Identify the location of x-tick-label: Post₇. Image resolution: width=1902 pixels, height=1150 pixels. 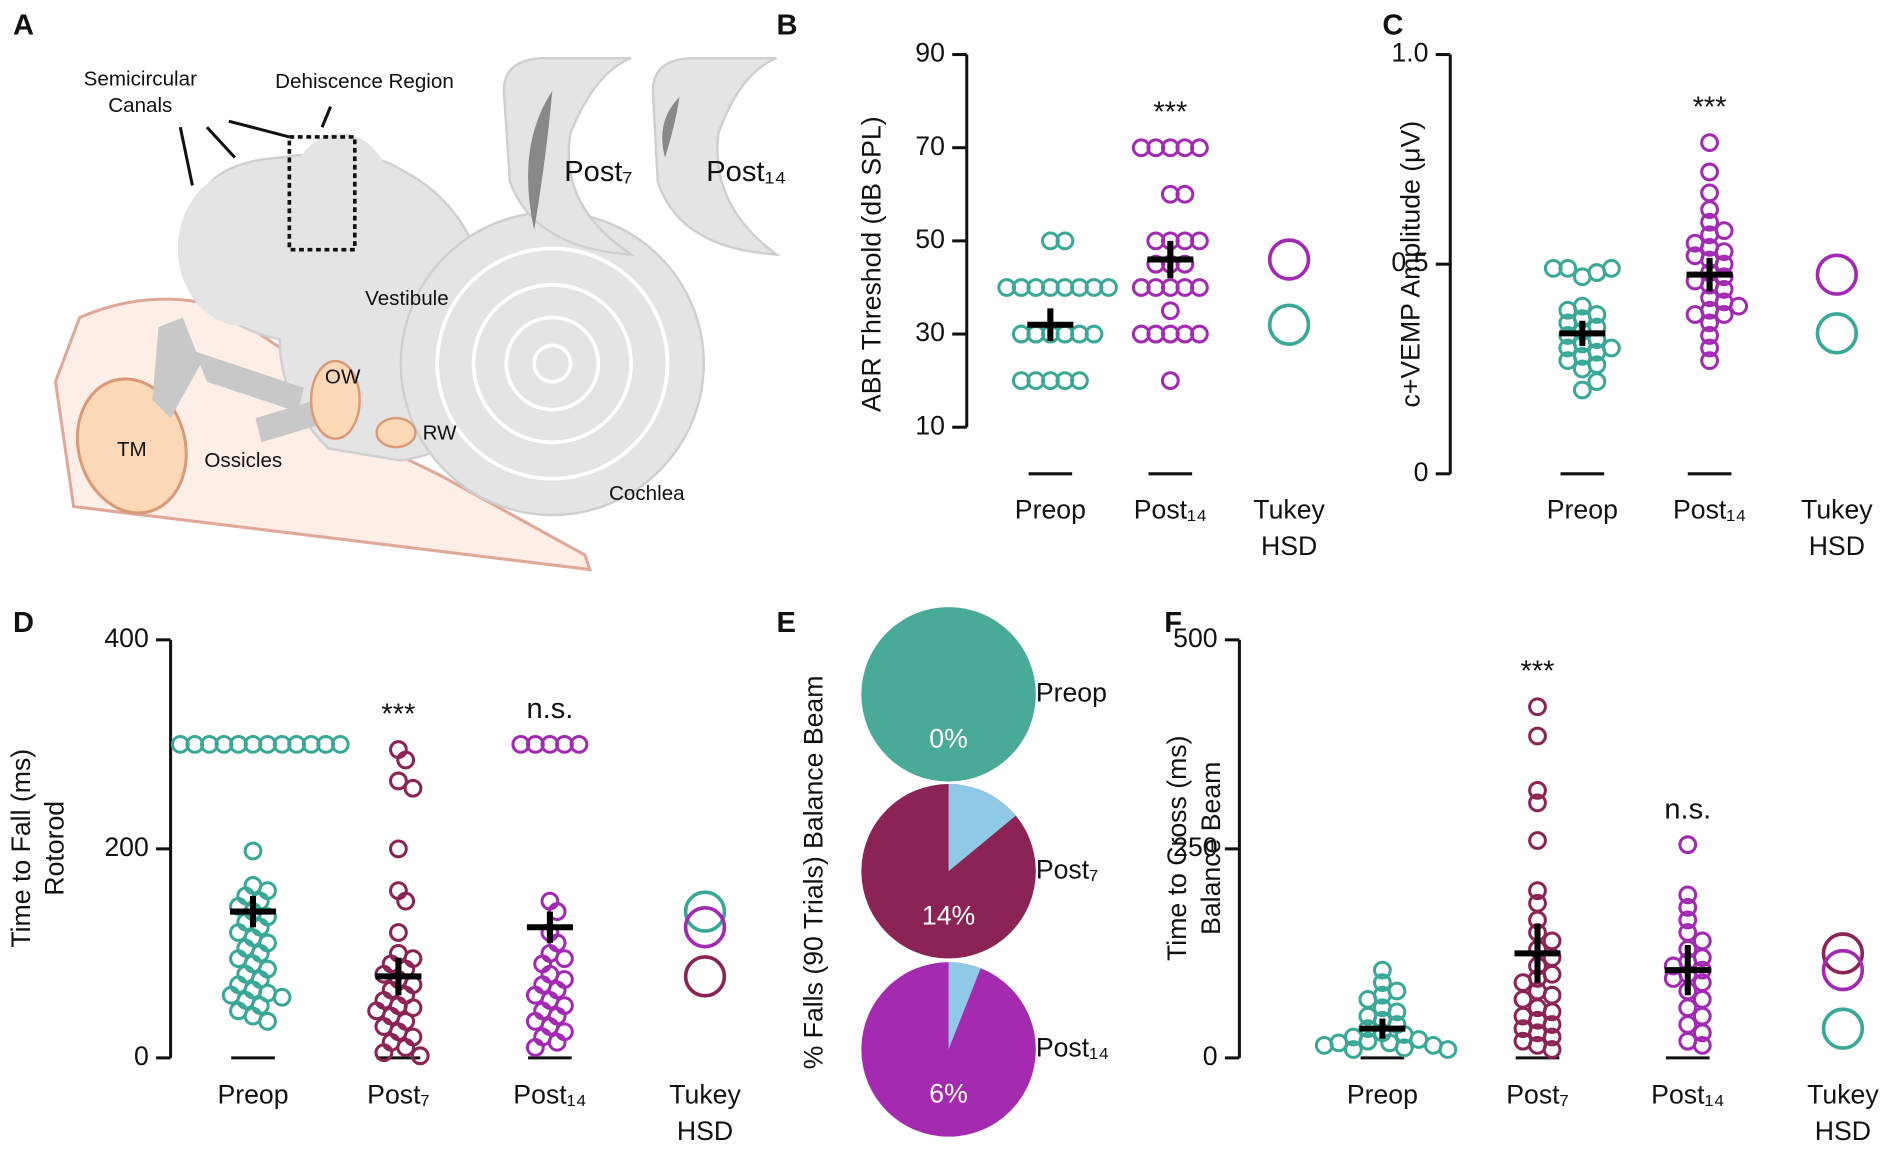
(1537, 1095).